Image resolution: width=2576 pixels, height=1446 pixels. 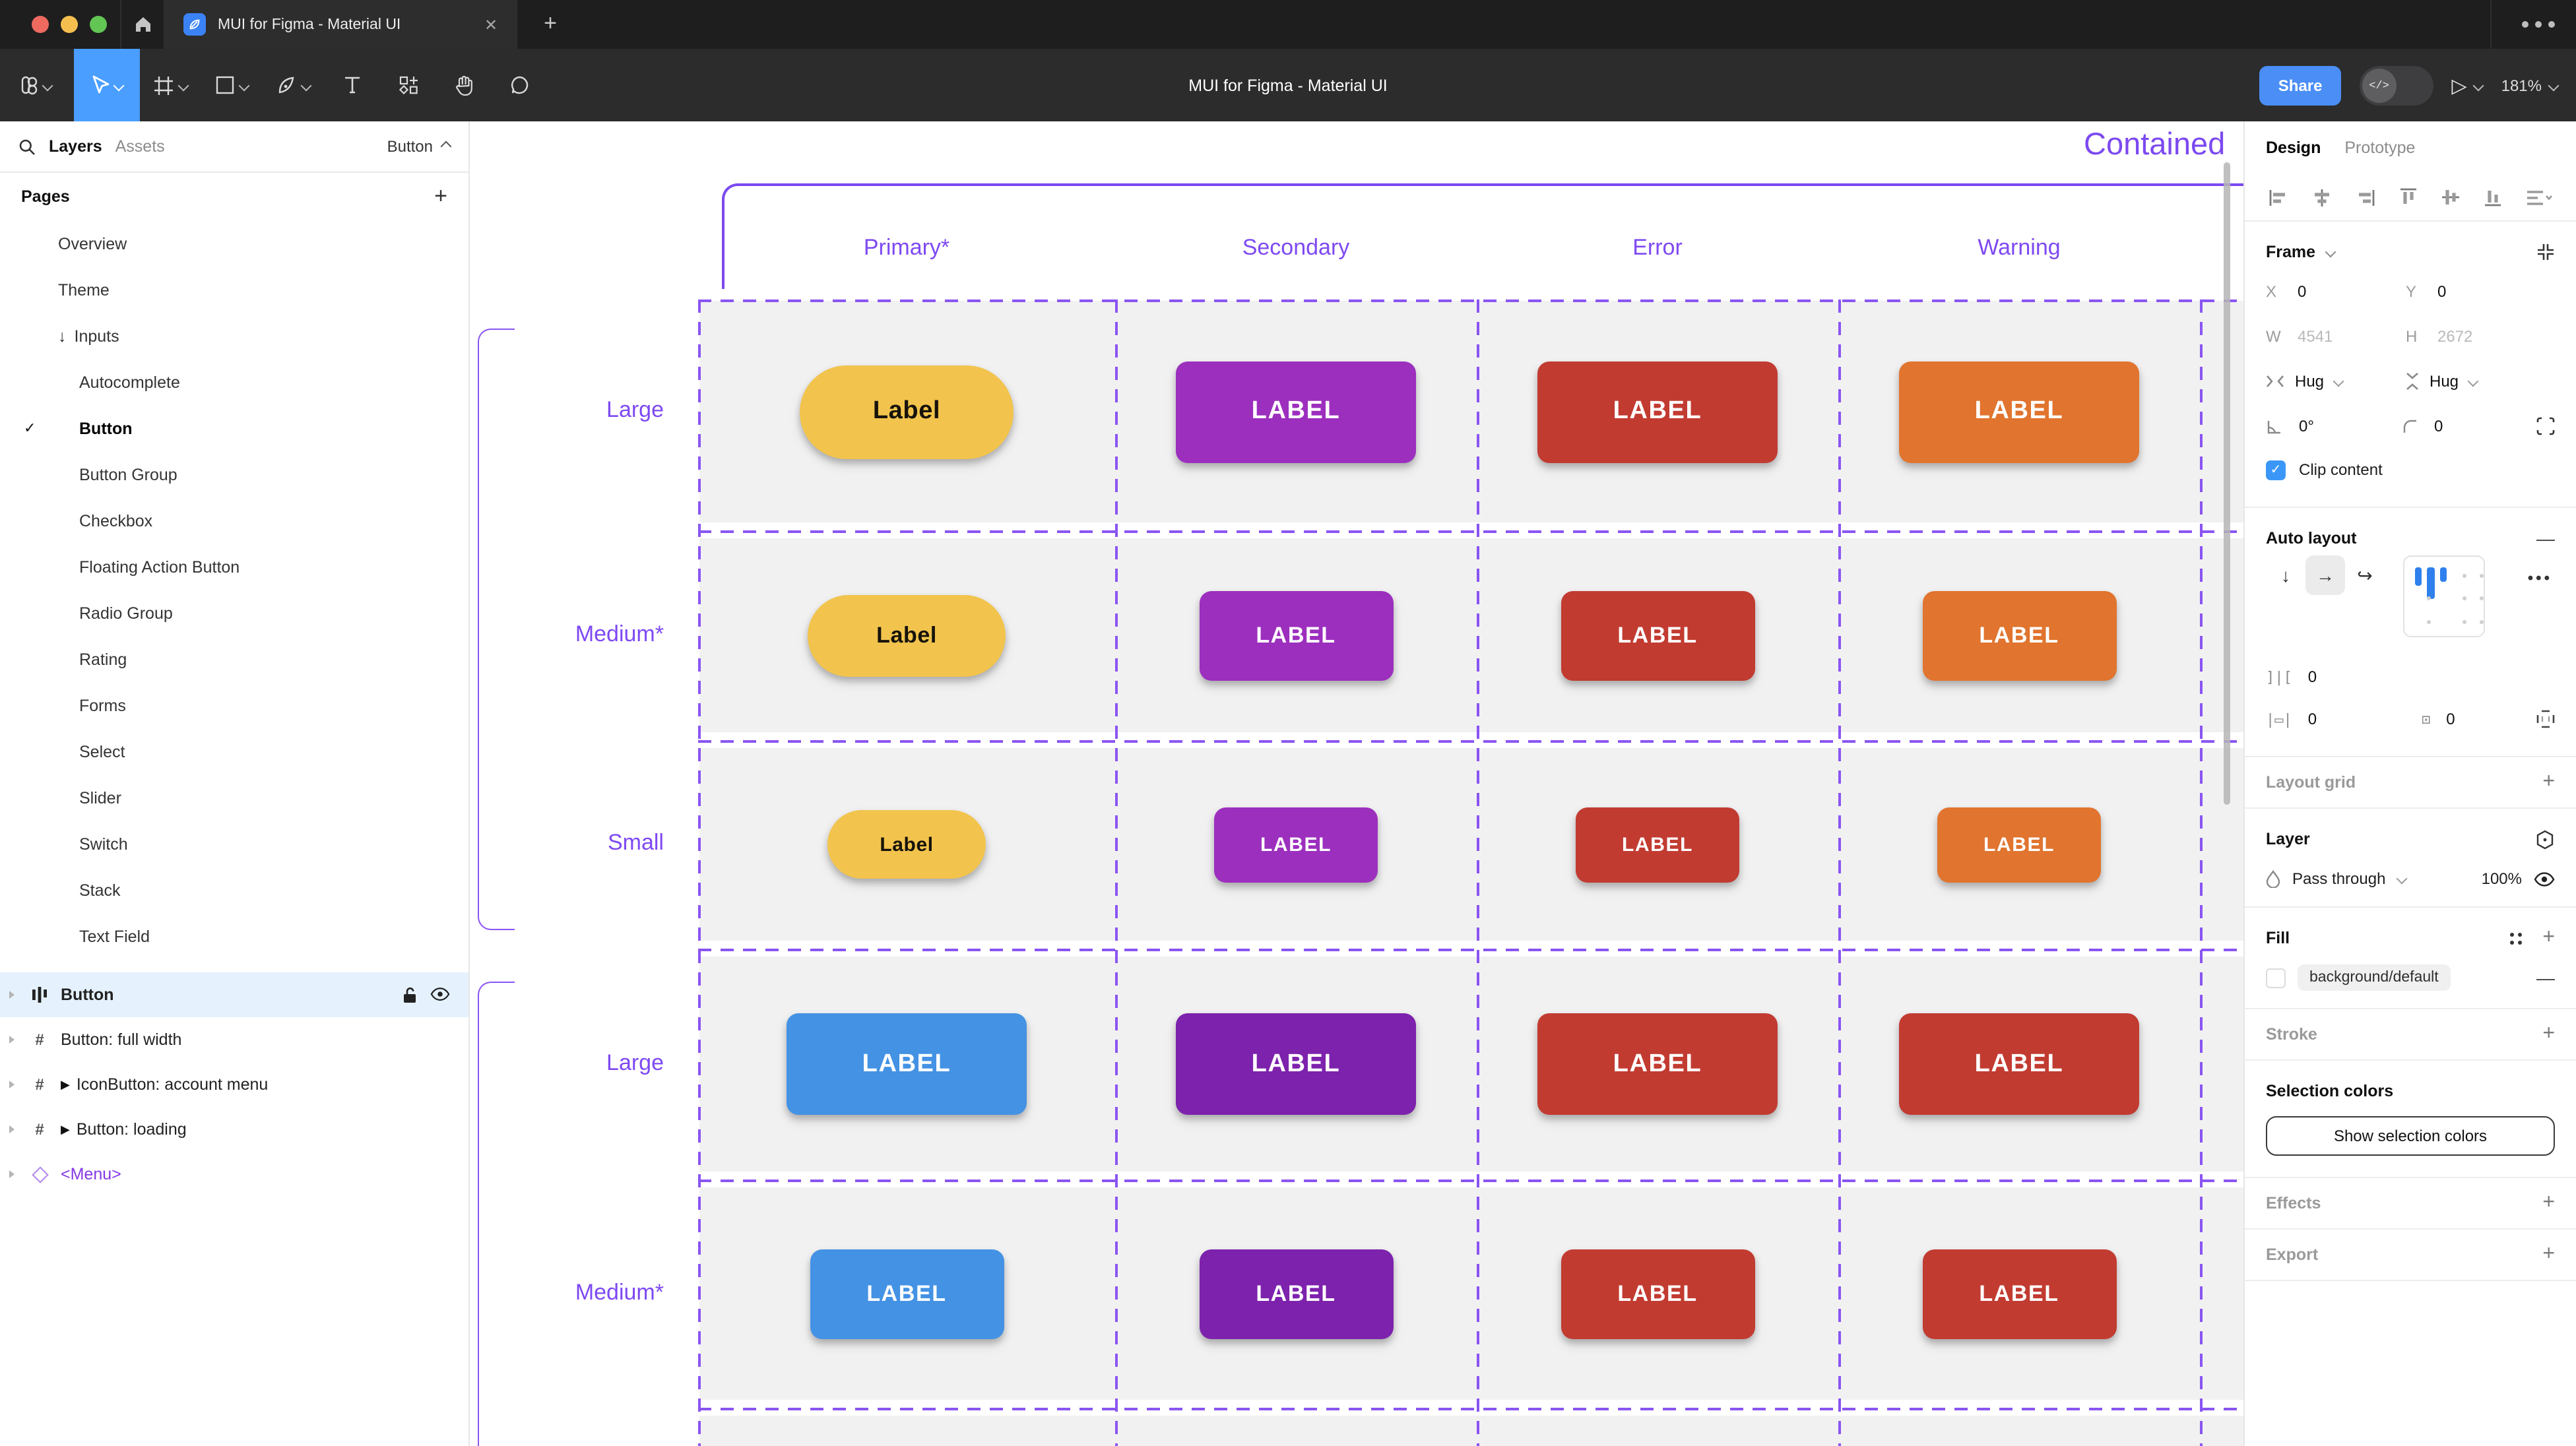 What do you see at coordinates (2325, 575) in the screenshot?
I see `layout-horizontal-button: →` at bounding box center [2325, 575].